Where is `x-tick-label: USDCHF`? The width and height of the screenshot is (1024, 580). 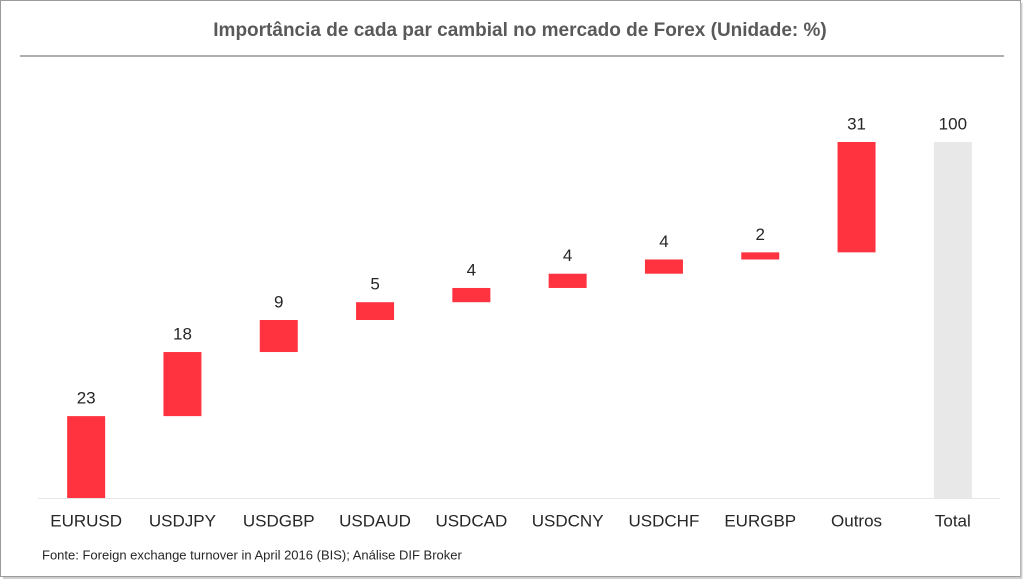 x-tick-label: USDCHF is located at coordinates (664, 520).